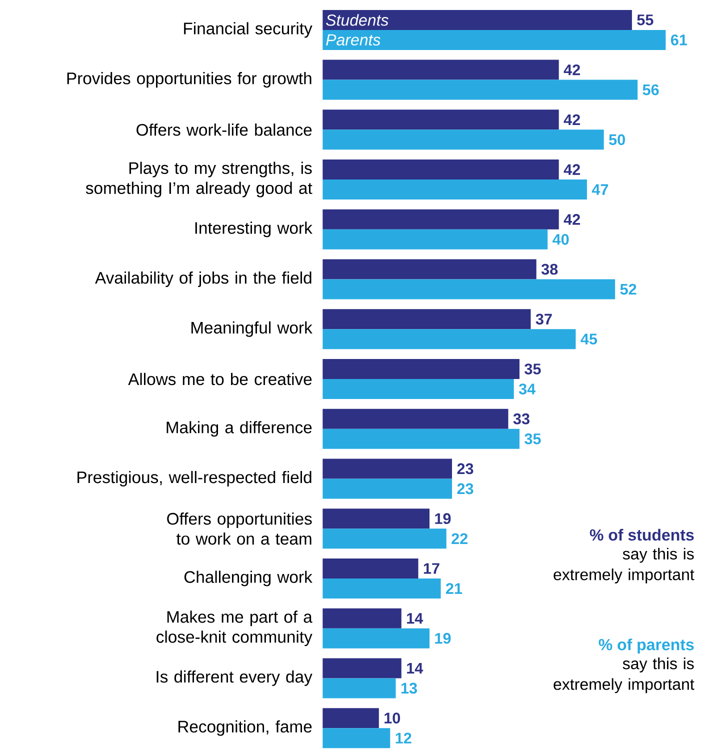  I want to click on y-tick-label: Challenging work, so click(248, 578).